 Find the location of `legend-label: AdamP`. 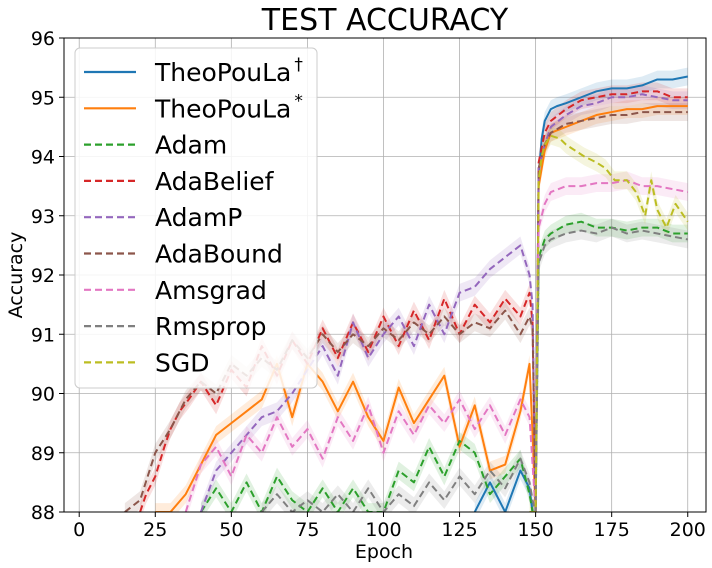

legend-label: AdamP is located at coordinates (198, 217).